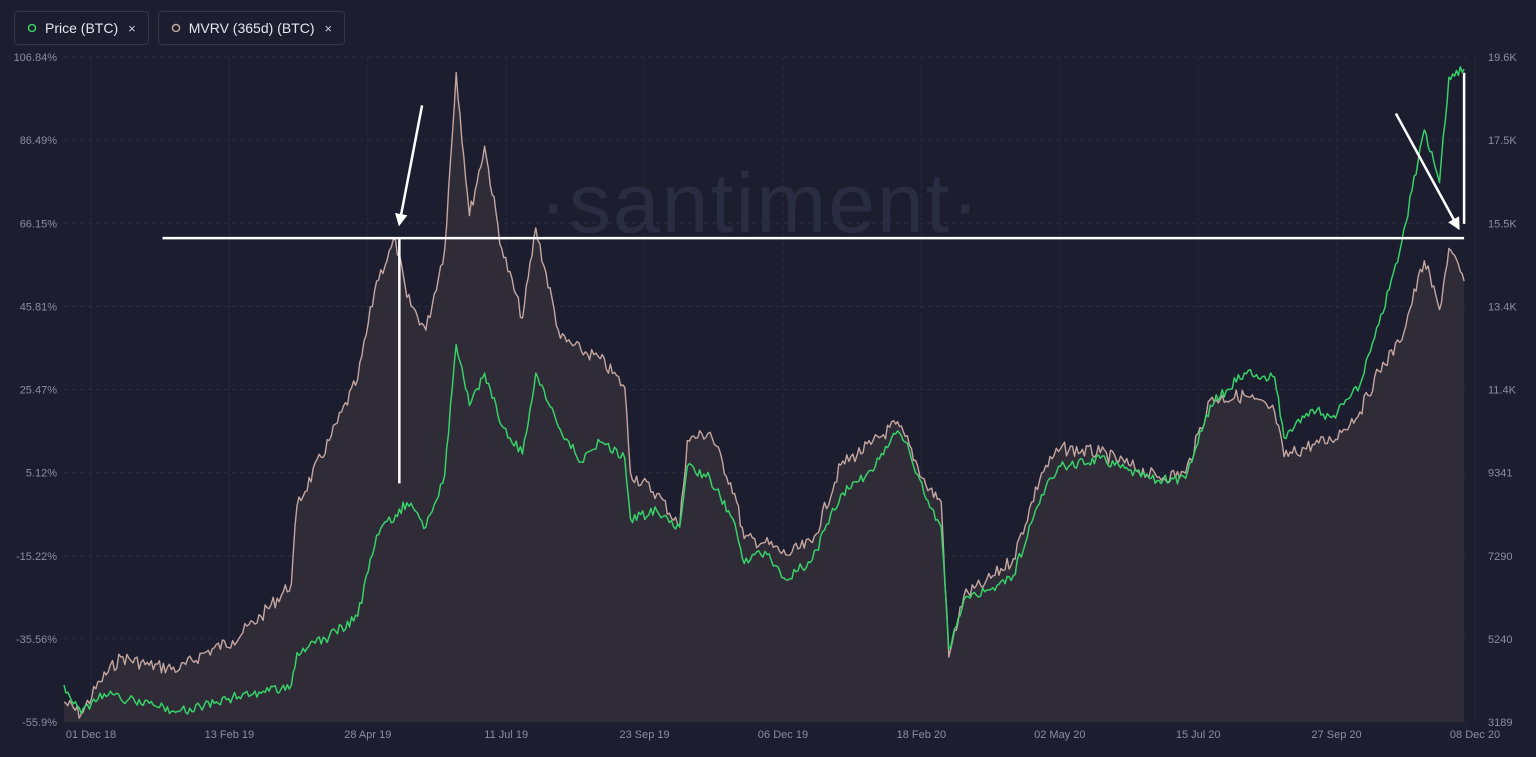 Image resolution: width=1536 pixels, height=757 pixels. What do you see at coordinates (1500, 557) in the screenshot?
I see `y-right-tick-label: 7290` at bounding box center [1500, 557].